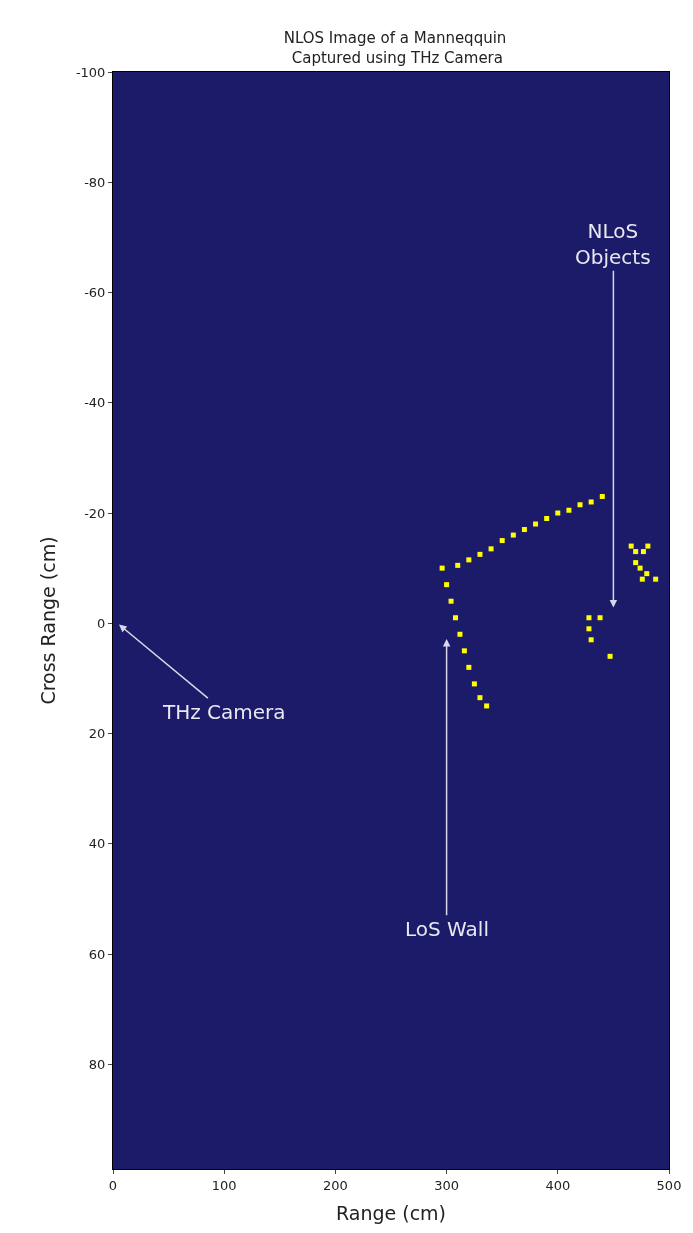 Image resolution: width=693 pixels, height=1233 pixels. Describe the element at coordinates (47, 620) in the screenshot. I see `y-axis-title: Cross Range (cm)` at that location.